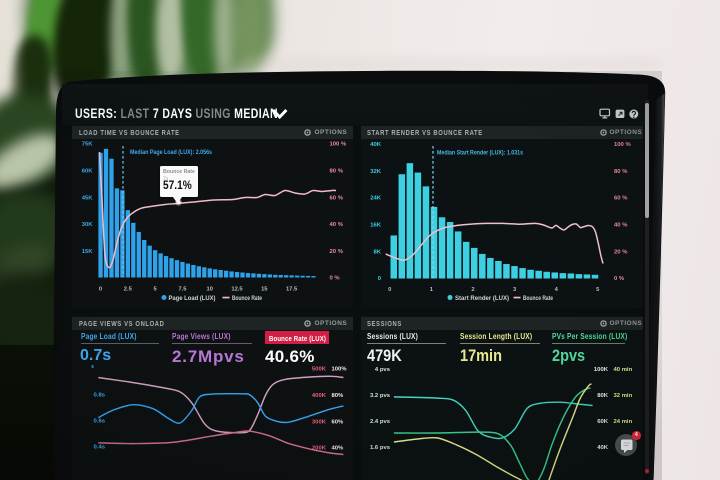 This screenshot has height=480, width=720. What do you see at coordinates (171, 152) in the screenshot?
I see `svg-text: Median Page Load (LUX): 2.056s` at bounding box center [171, 152].